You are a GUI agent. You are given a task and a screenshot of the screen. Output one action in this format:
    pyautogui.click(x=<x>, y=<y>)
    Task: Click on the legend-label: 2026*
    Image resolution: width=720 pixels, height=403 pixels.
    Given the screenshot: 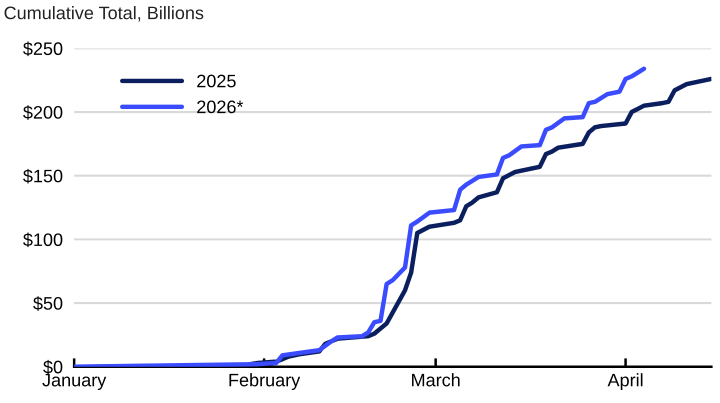 What is the action you would take?
    pyautogui.click(x=220, y=107)
    